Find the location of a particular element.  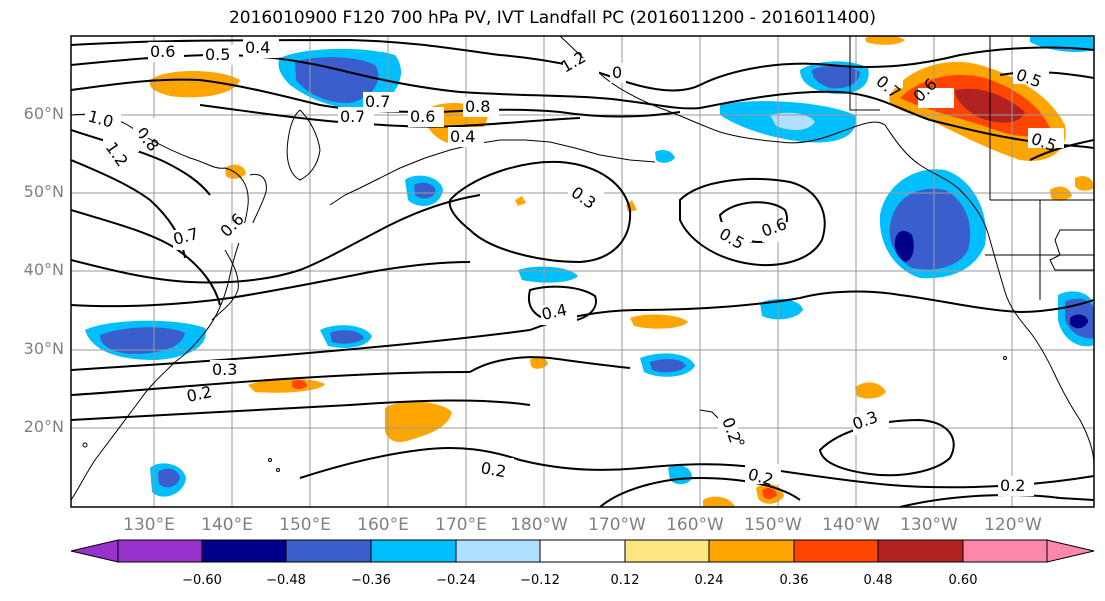

lon-label: 140°W is located at coordinates (851, 525).